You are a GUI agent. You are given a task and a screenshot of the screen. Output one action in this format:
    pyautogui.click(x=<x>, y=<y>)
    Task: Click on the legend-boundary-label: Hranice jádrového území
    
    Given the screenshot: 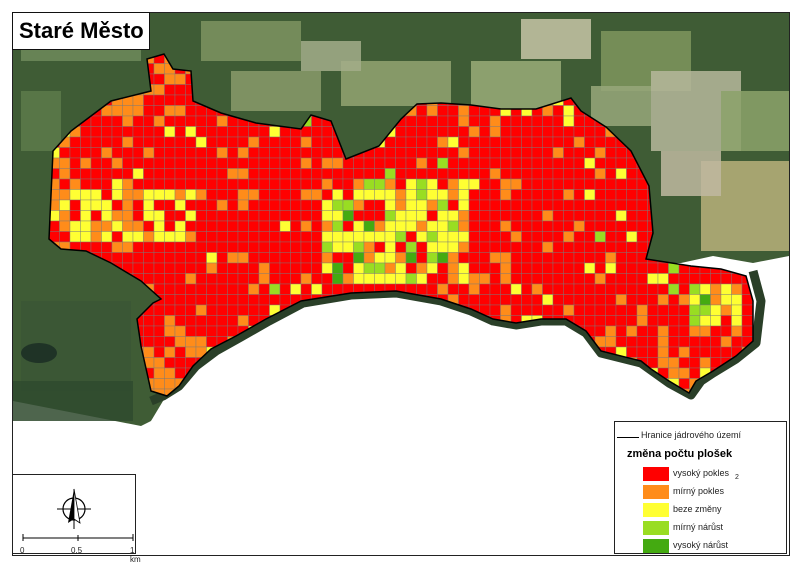 What is the action you would take?
    pyautogui.click(x=691, y=435)
    